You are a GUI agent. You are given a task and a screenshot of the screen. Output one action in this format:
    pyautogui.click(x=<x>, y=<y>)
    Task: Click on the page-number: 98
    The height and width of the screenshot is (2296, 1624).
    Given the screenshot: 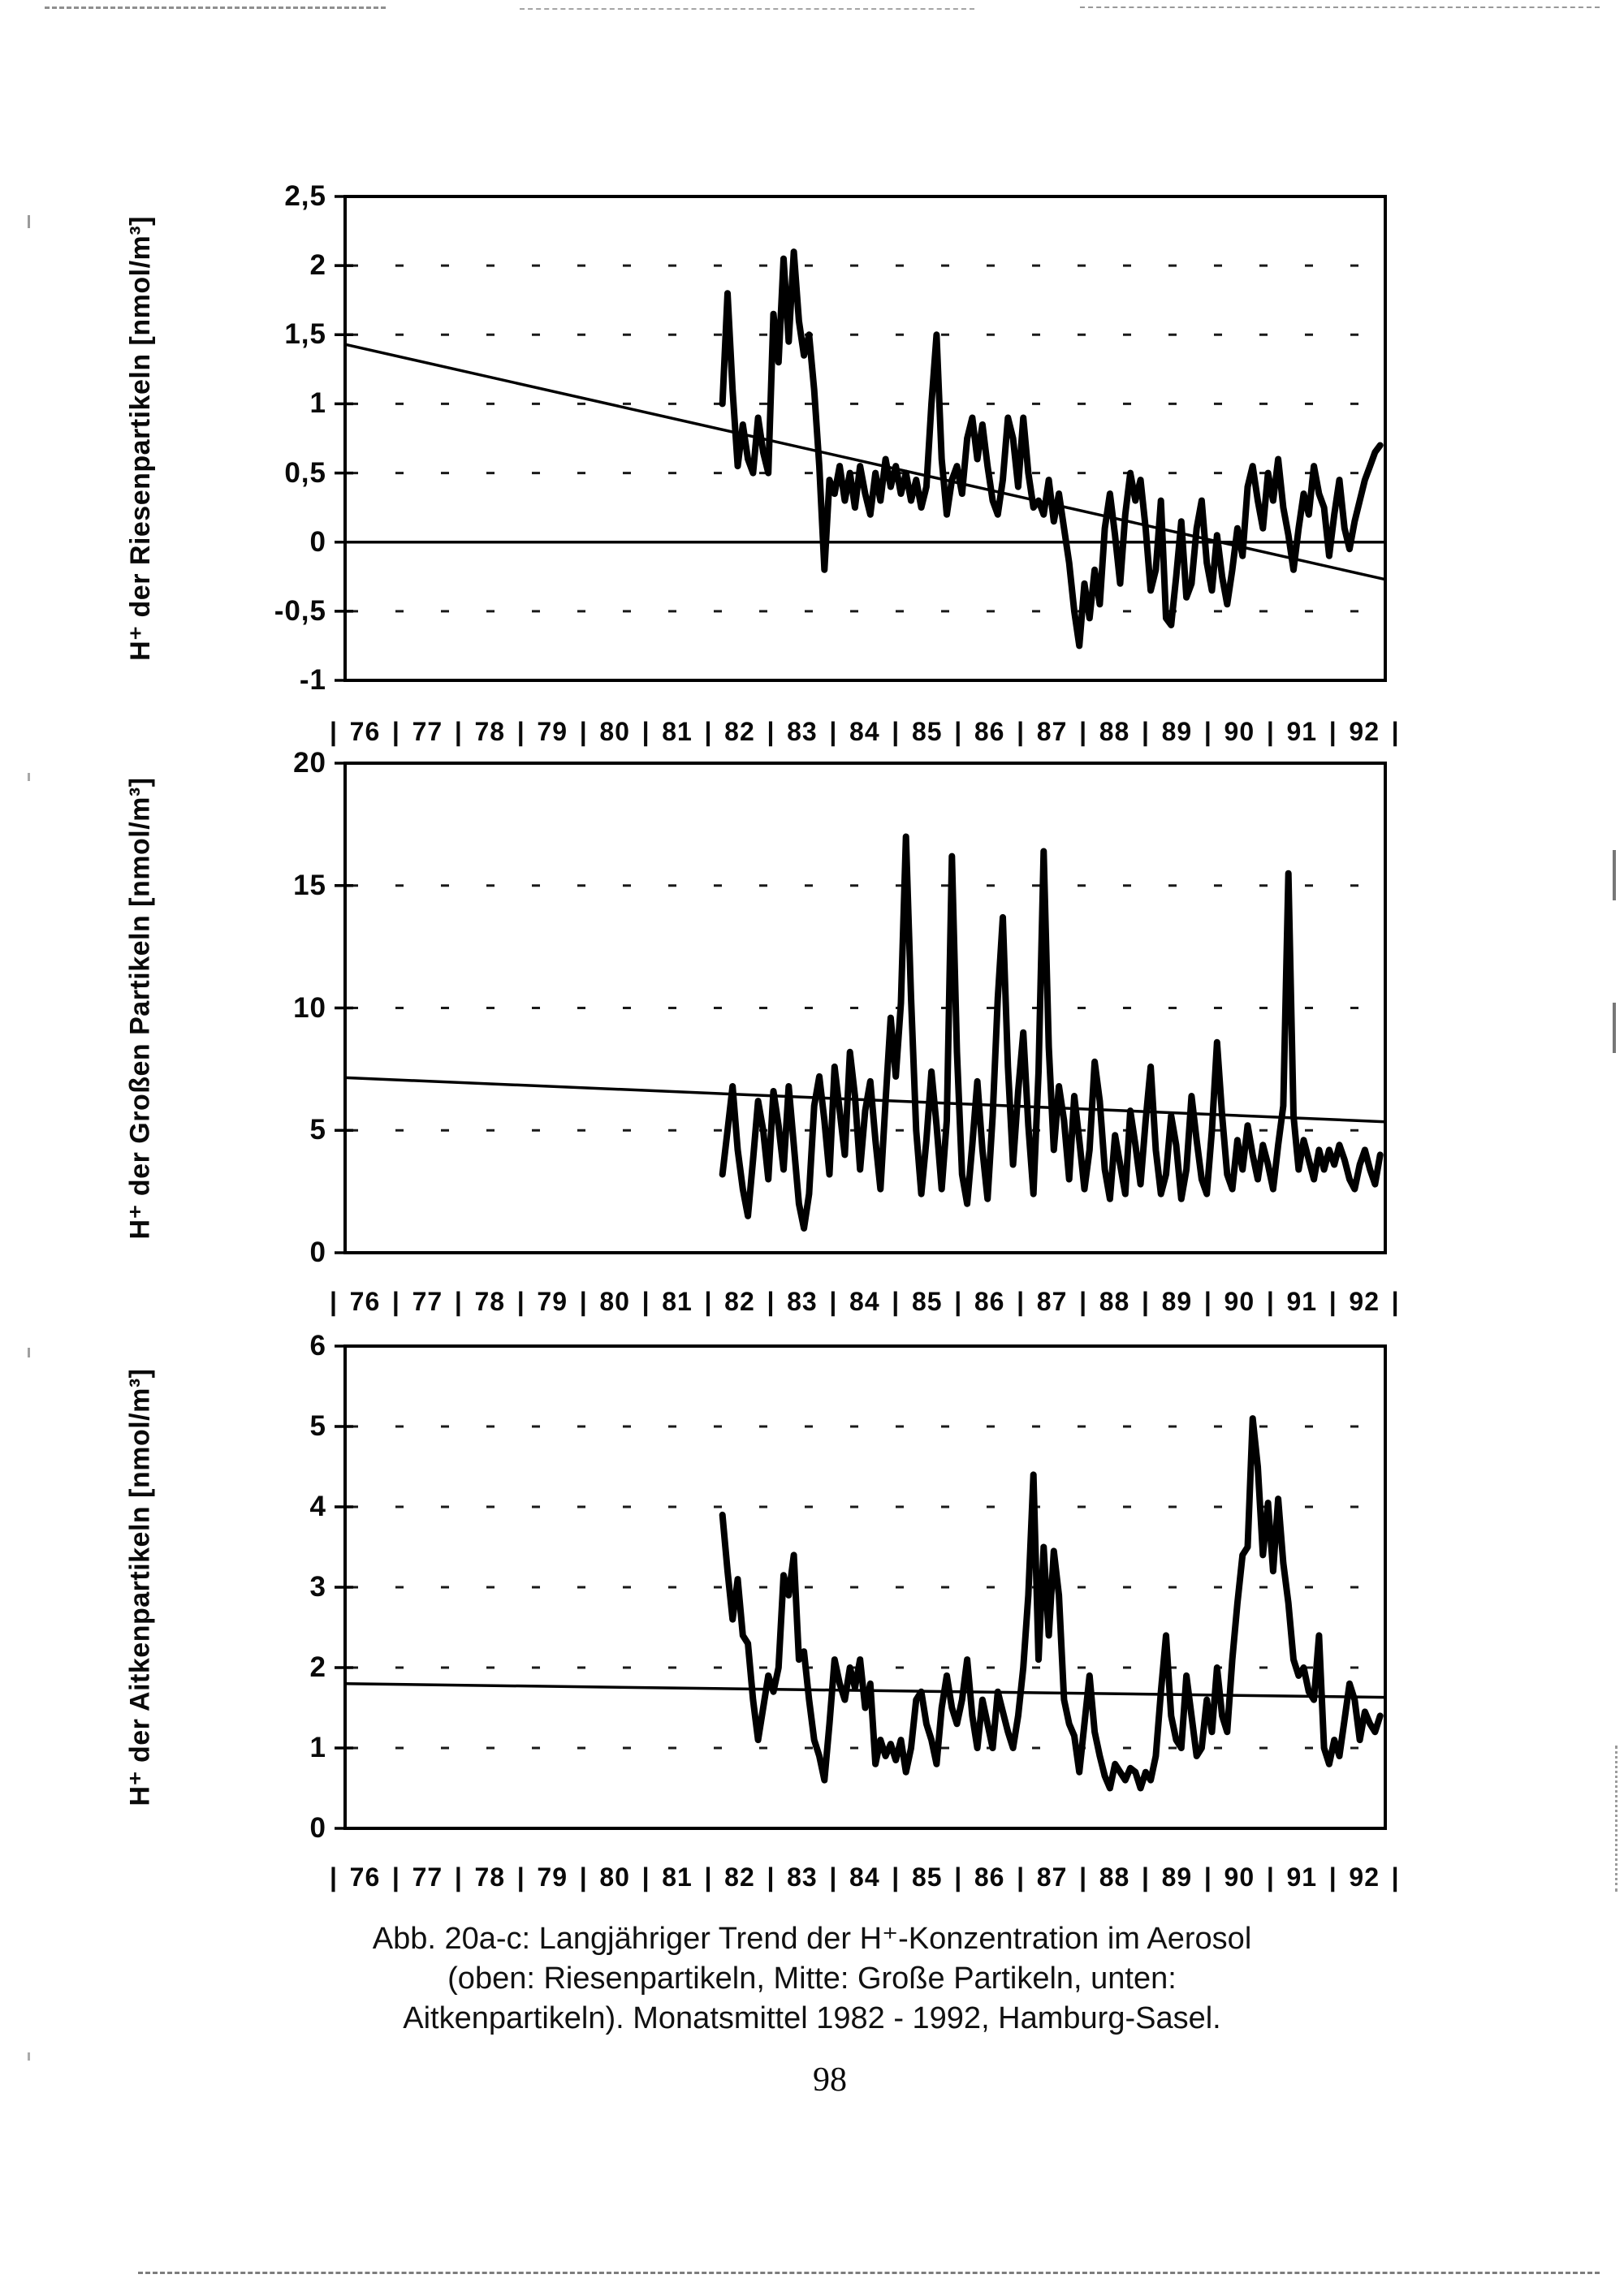 What is the action you would take?
    pyautogui.click(x=830, y=2080)
    